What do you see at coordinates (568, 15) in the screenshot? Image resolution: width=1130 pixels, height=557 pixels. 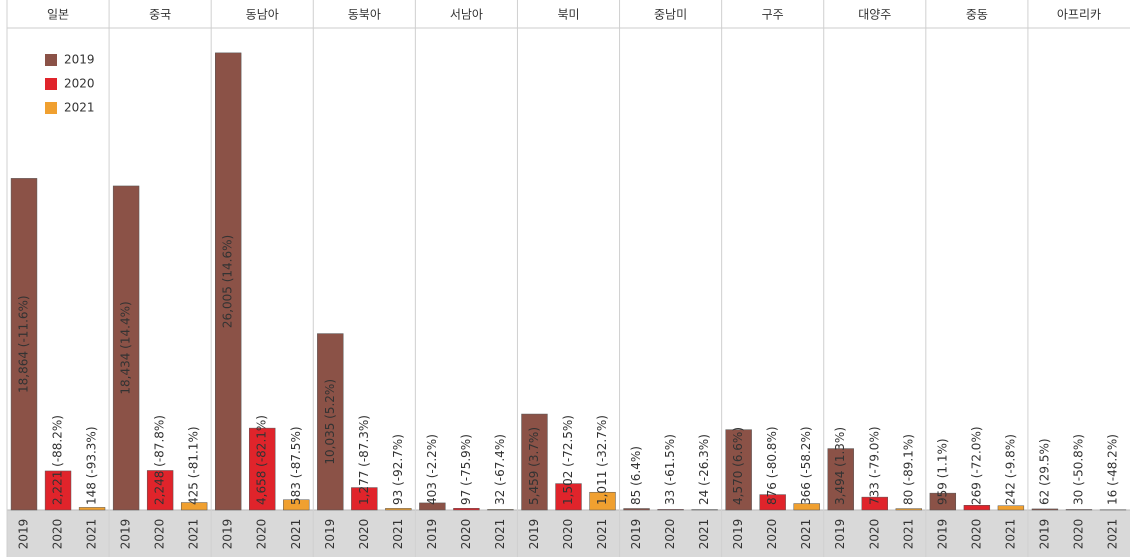 I see `panel-title: 북미` at bounding box center [568, 15].